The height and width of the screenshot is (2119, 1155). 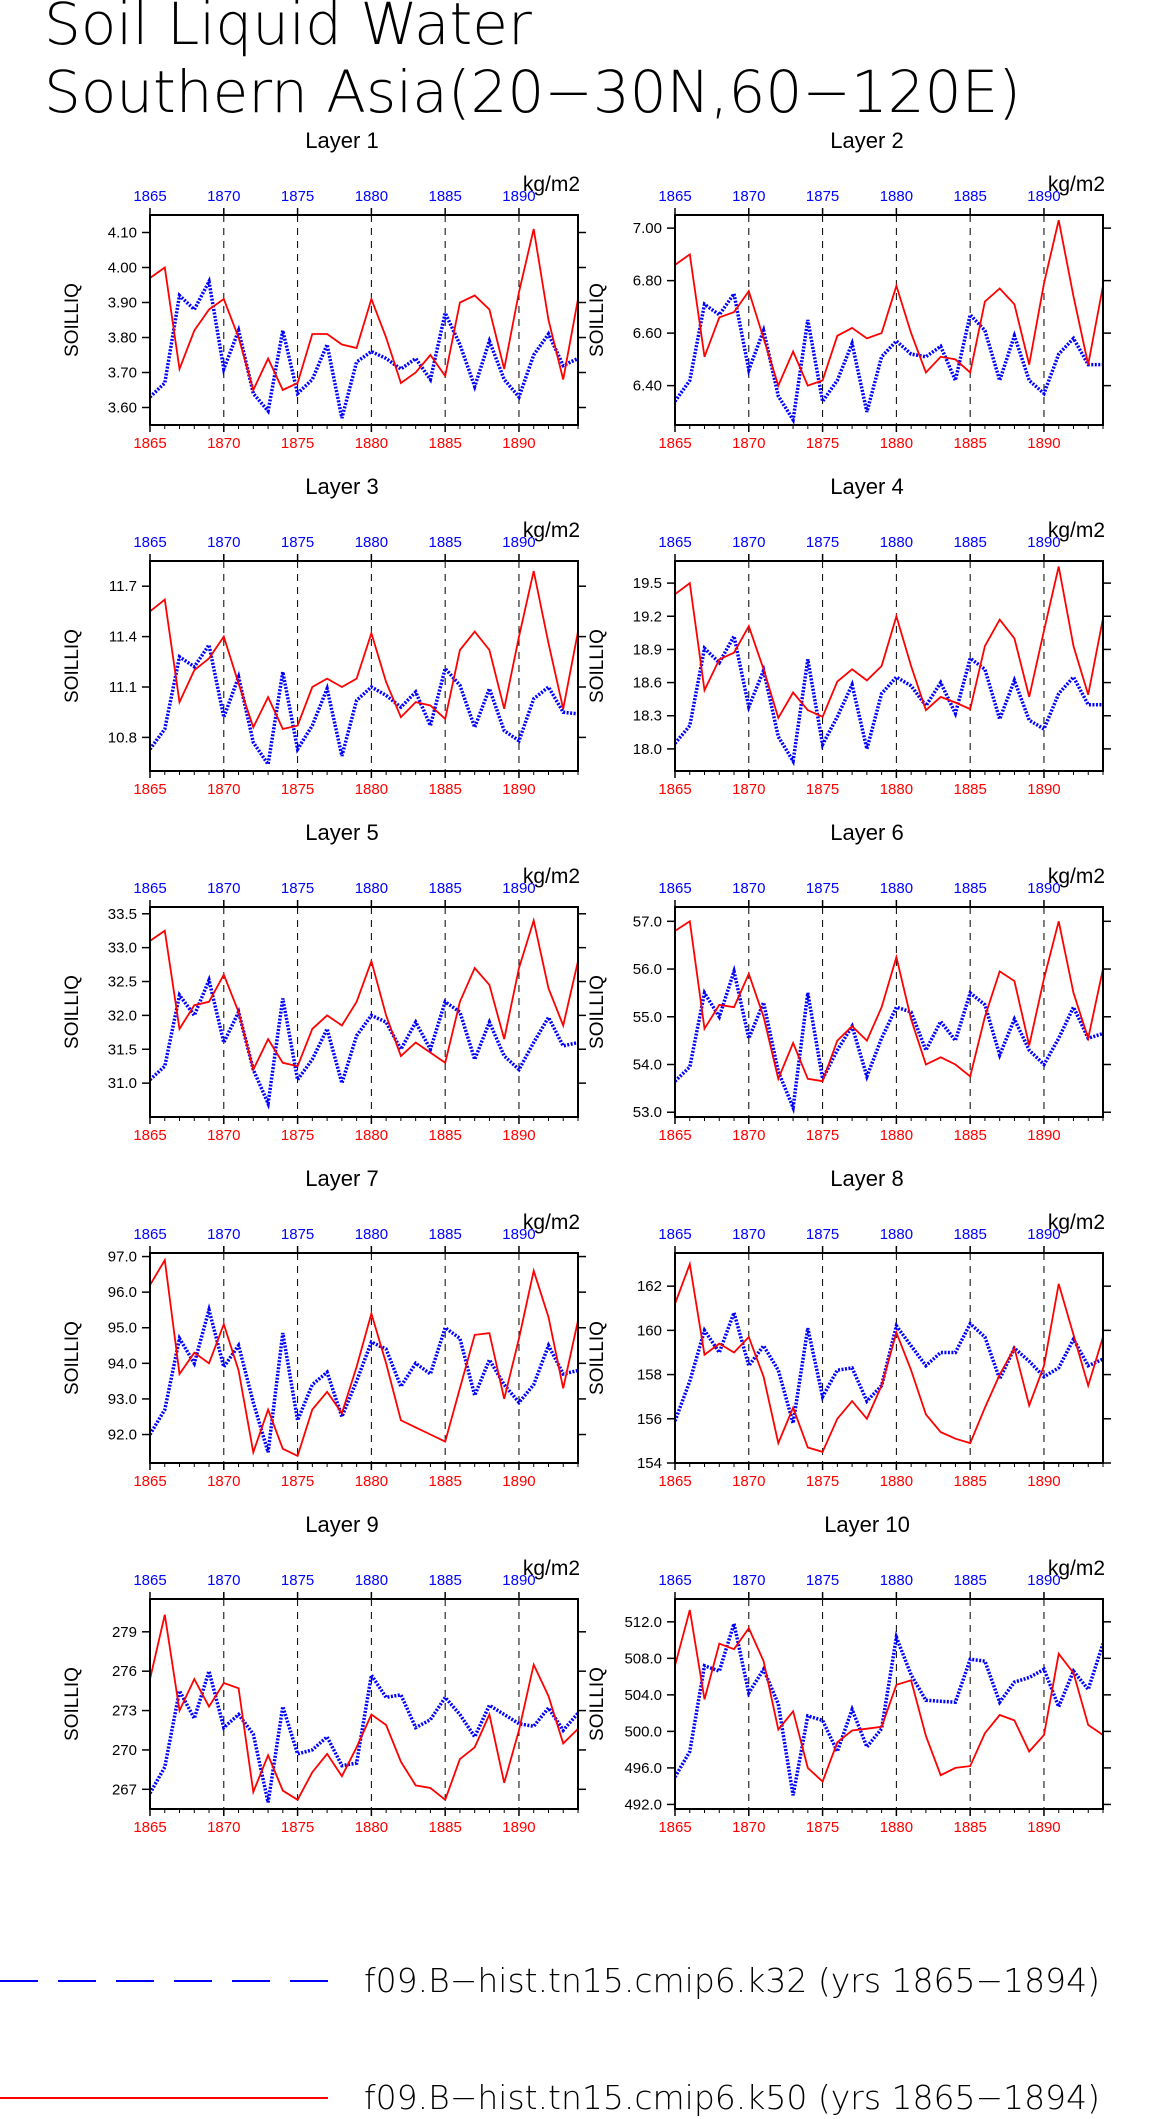 I want to click on x-tick-label-bottom-1885-layer-10: 1885, so click(x=969, y=1827).